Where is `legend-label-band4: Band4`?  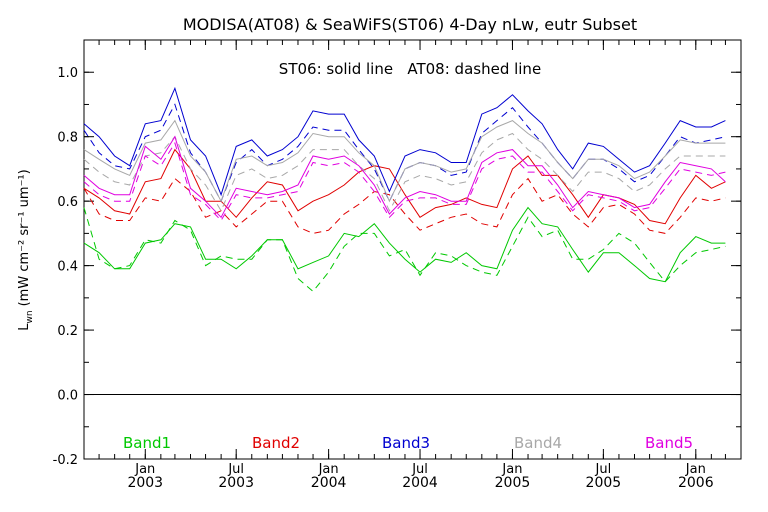 legend-label-band4: Band4 is located at coordinates (538, 443).